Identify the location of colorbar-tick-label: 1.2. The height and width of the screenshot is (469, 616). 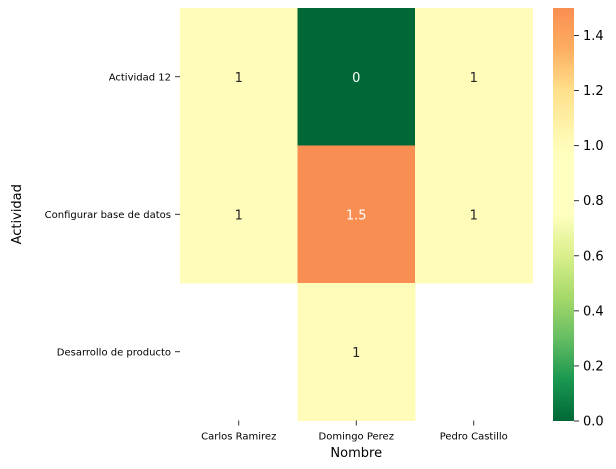
(593, 91).